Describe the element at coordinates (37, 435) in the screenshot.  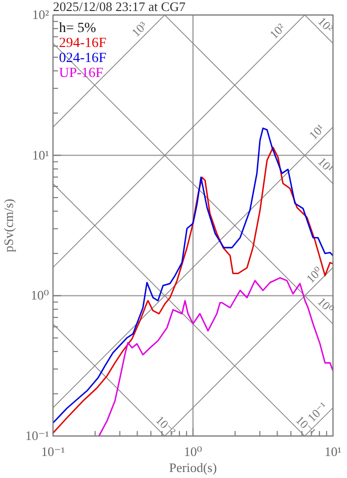
I see `y-tick-label: 10⁻¹` at that location.